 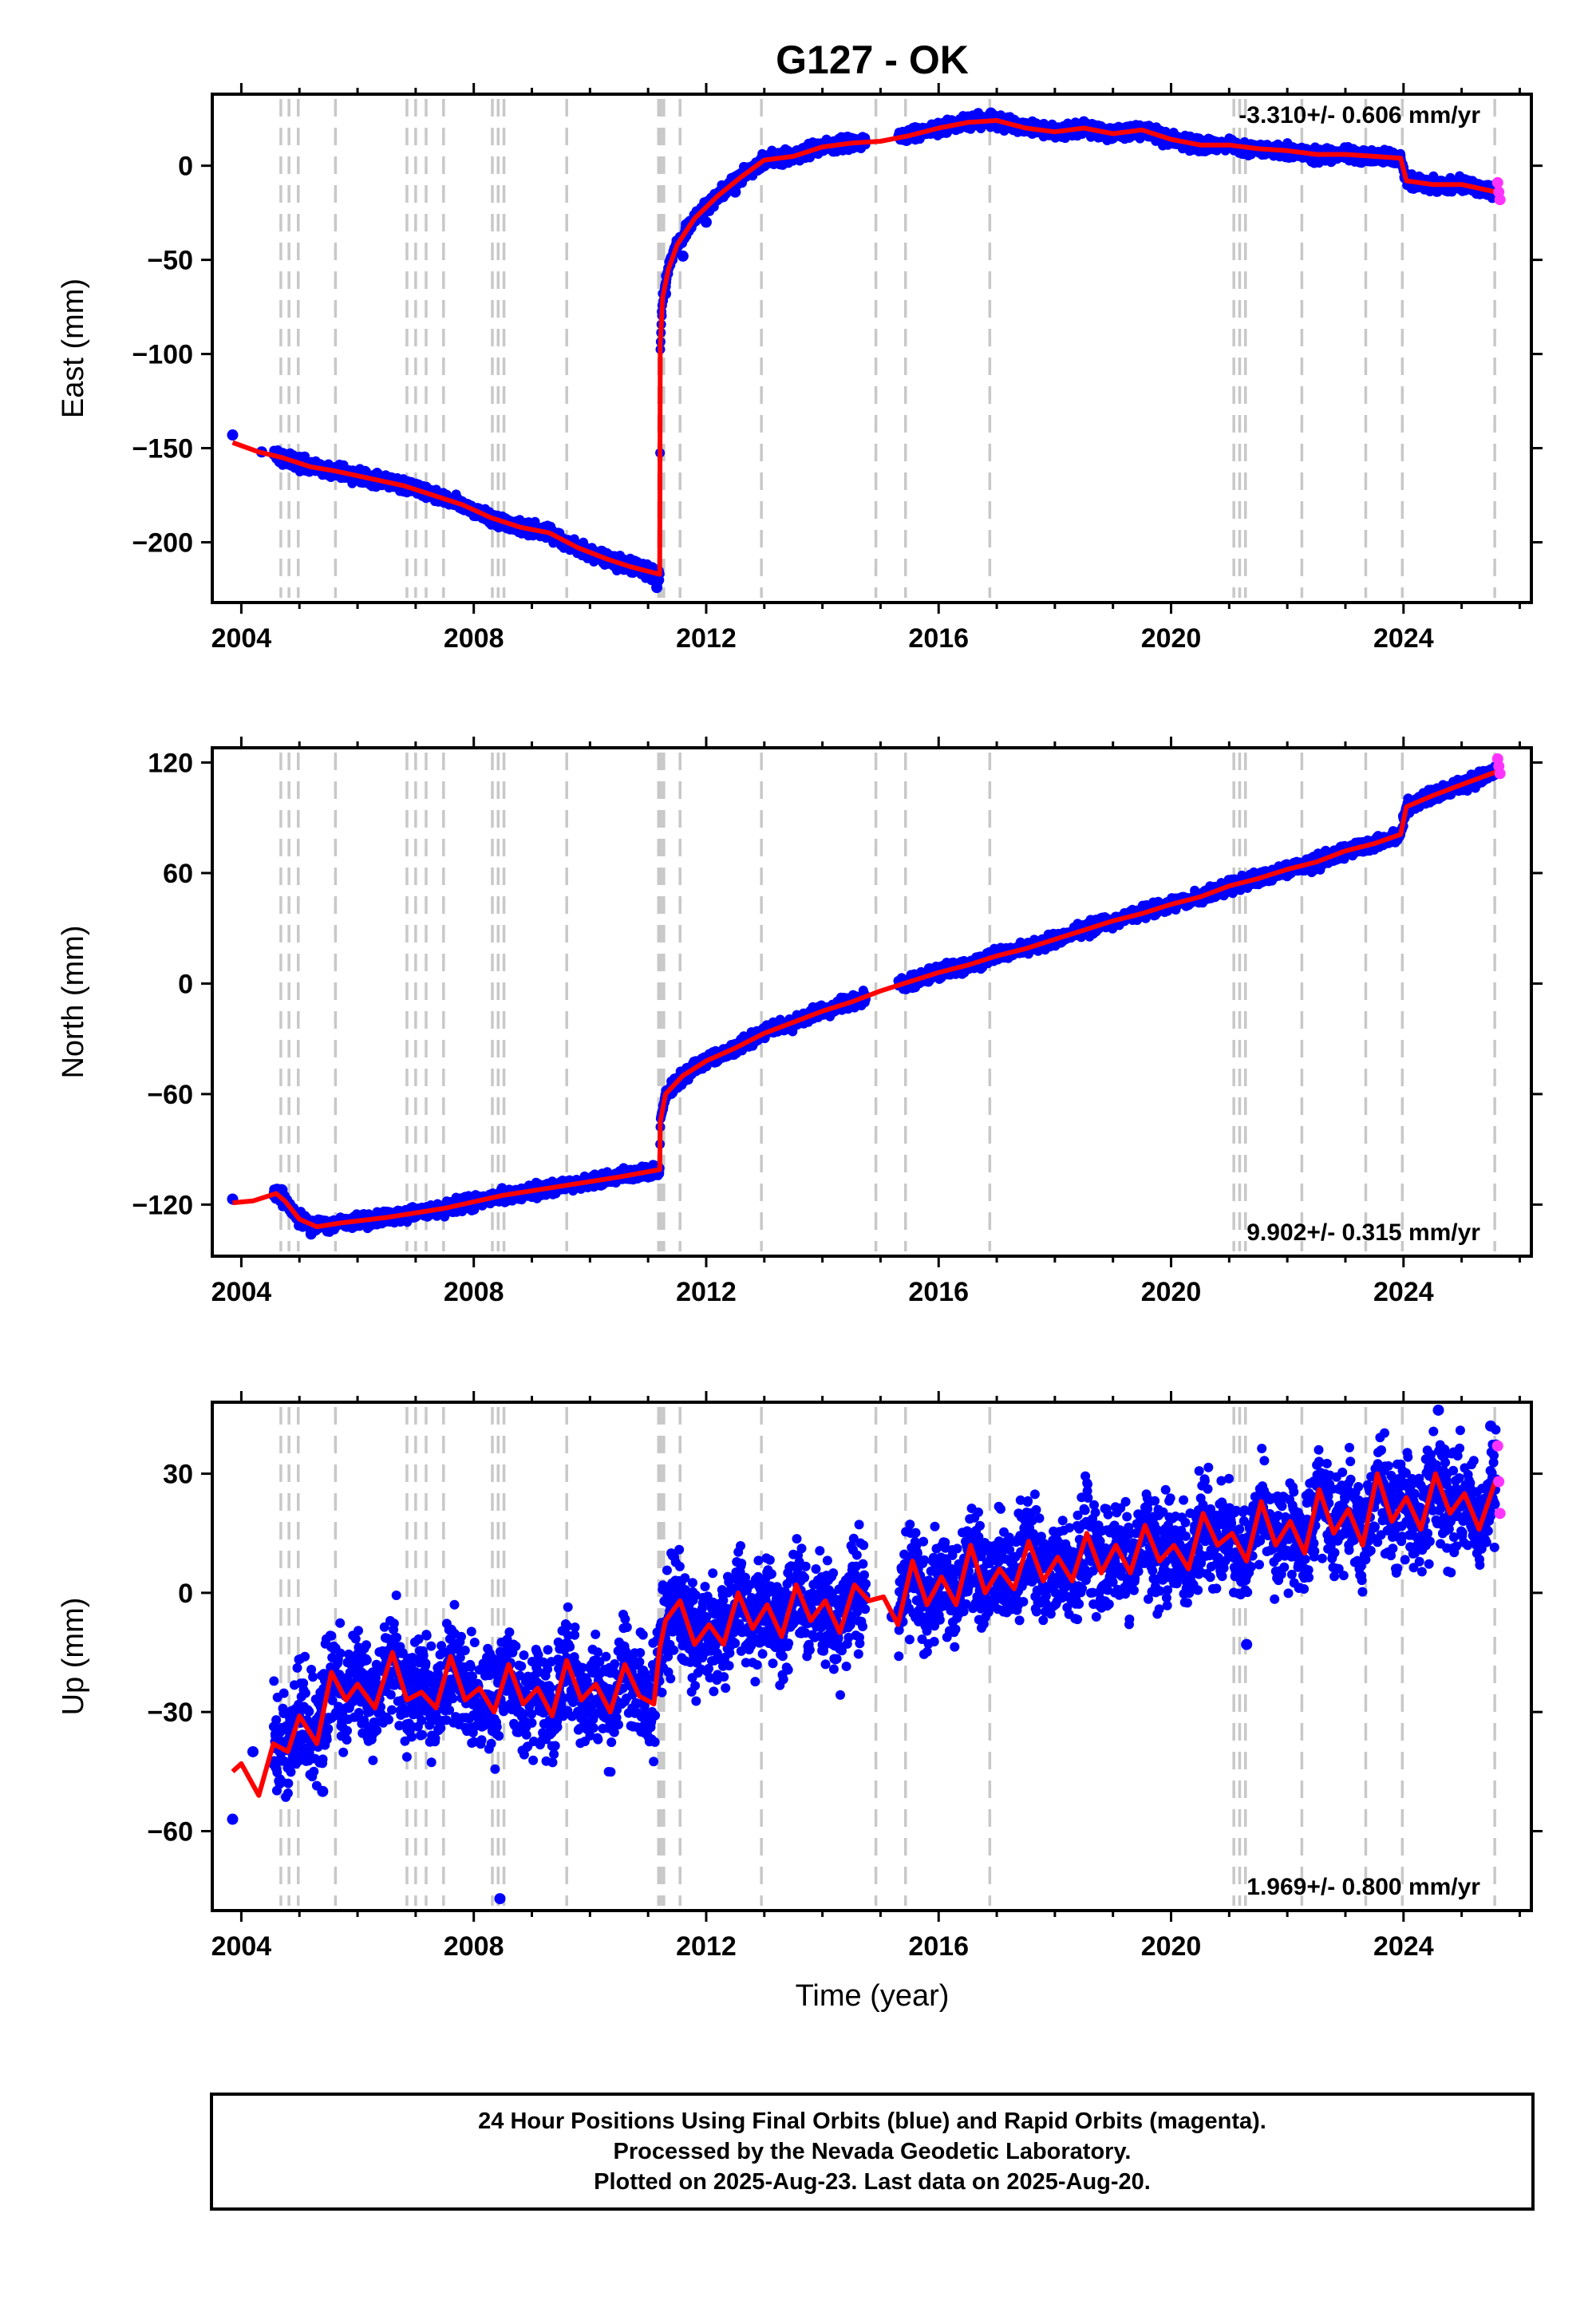 I want to click on x-tick-label: 2020, so click(x=1171, y=638).